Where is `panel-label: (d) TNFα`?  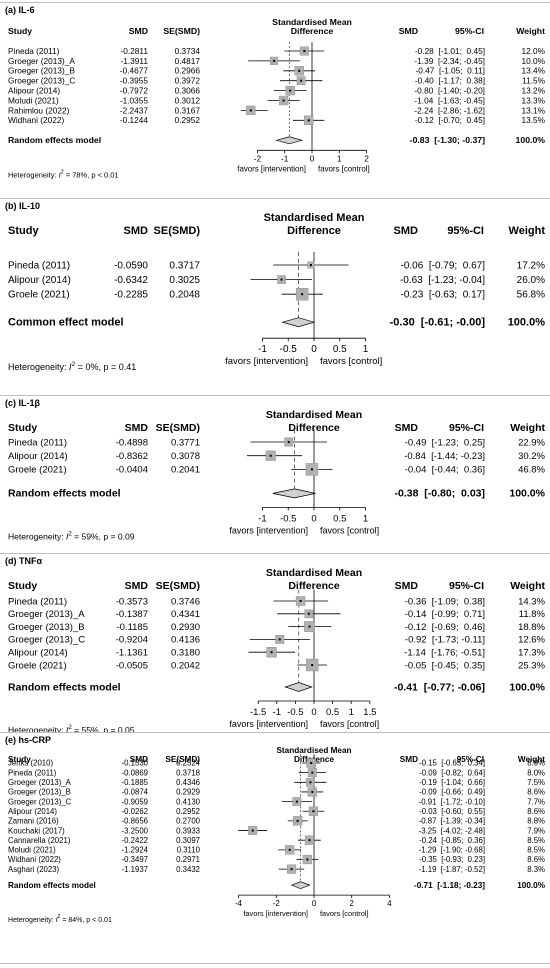 panel-label: (d) TNFα is located at coordinates (24, 561).